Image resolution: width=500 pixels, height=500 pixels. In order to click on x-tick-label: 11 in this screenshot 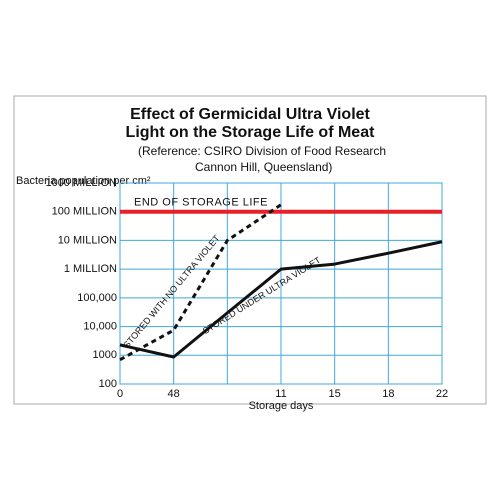, I will do `click(280, 394)`.